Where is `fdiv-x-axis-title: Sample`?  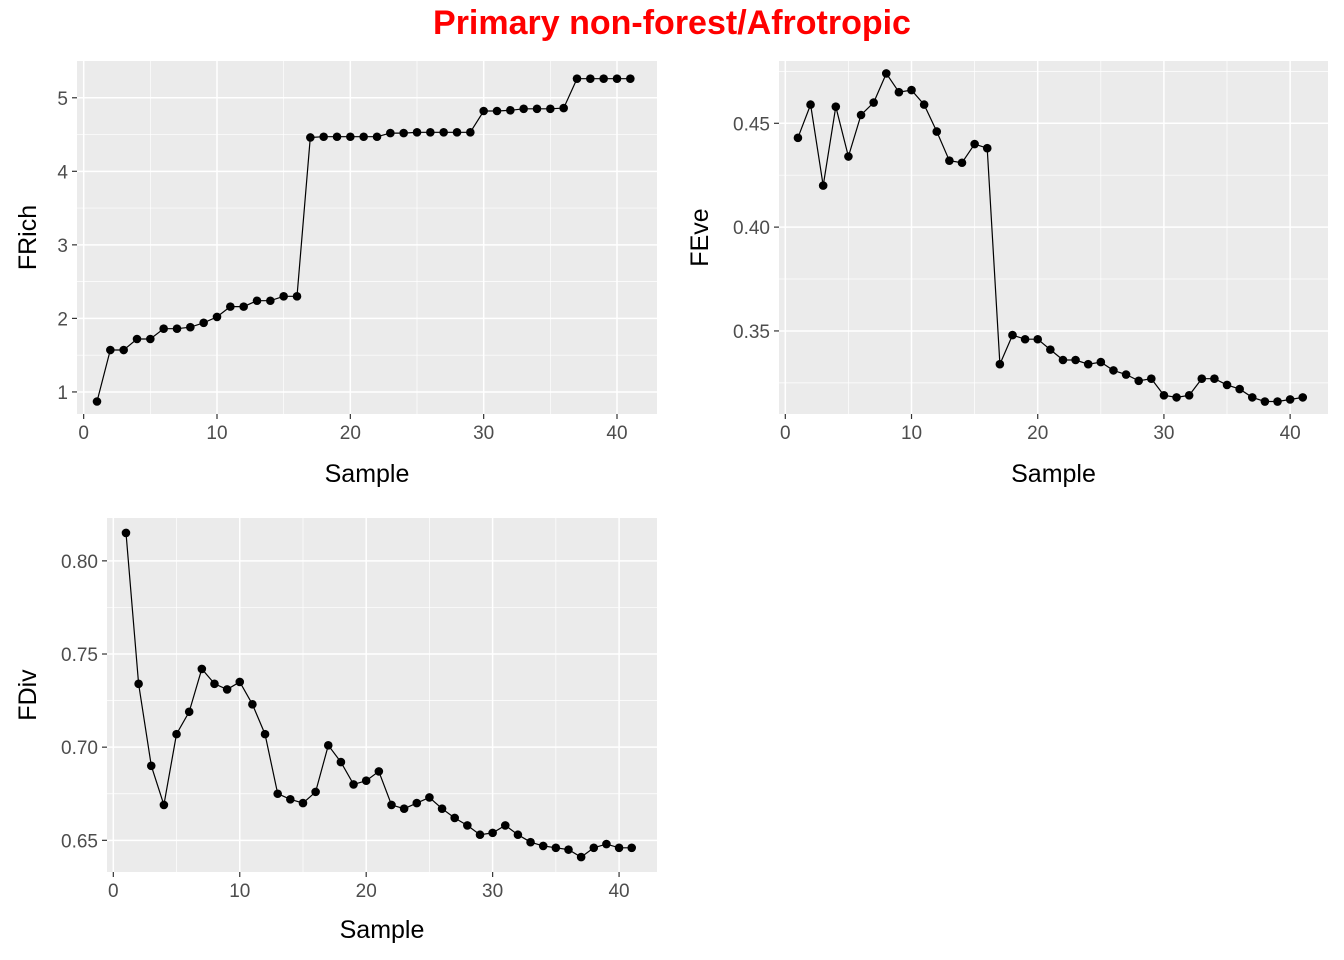
fdiv-x-axis-title: Sample is located at coordinates (382, 930).